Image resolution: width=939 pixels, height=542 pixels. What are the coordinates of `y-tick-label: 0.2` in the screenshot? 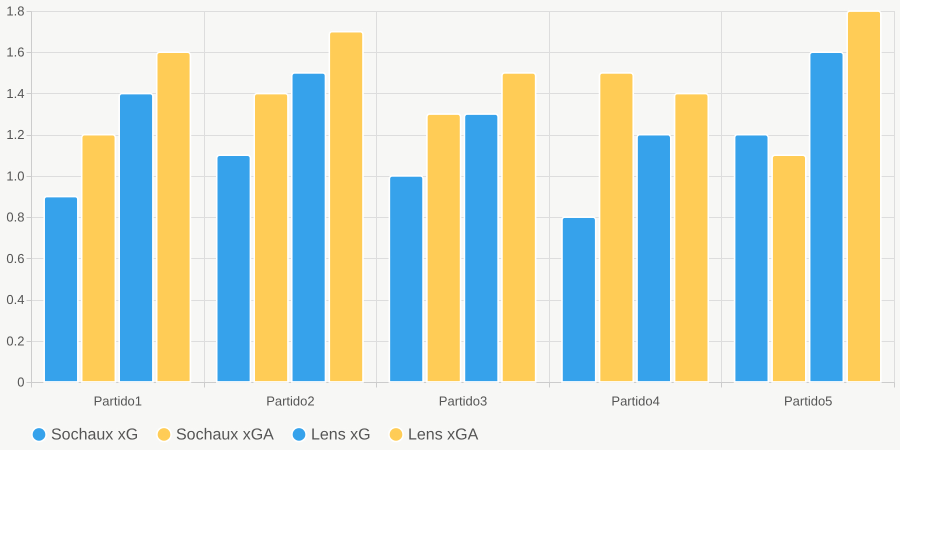 It's located at (15, 340).